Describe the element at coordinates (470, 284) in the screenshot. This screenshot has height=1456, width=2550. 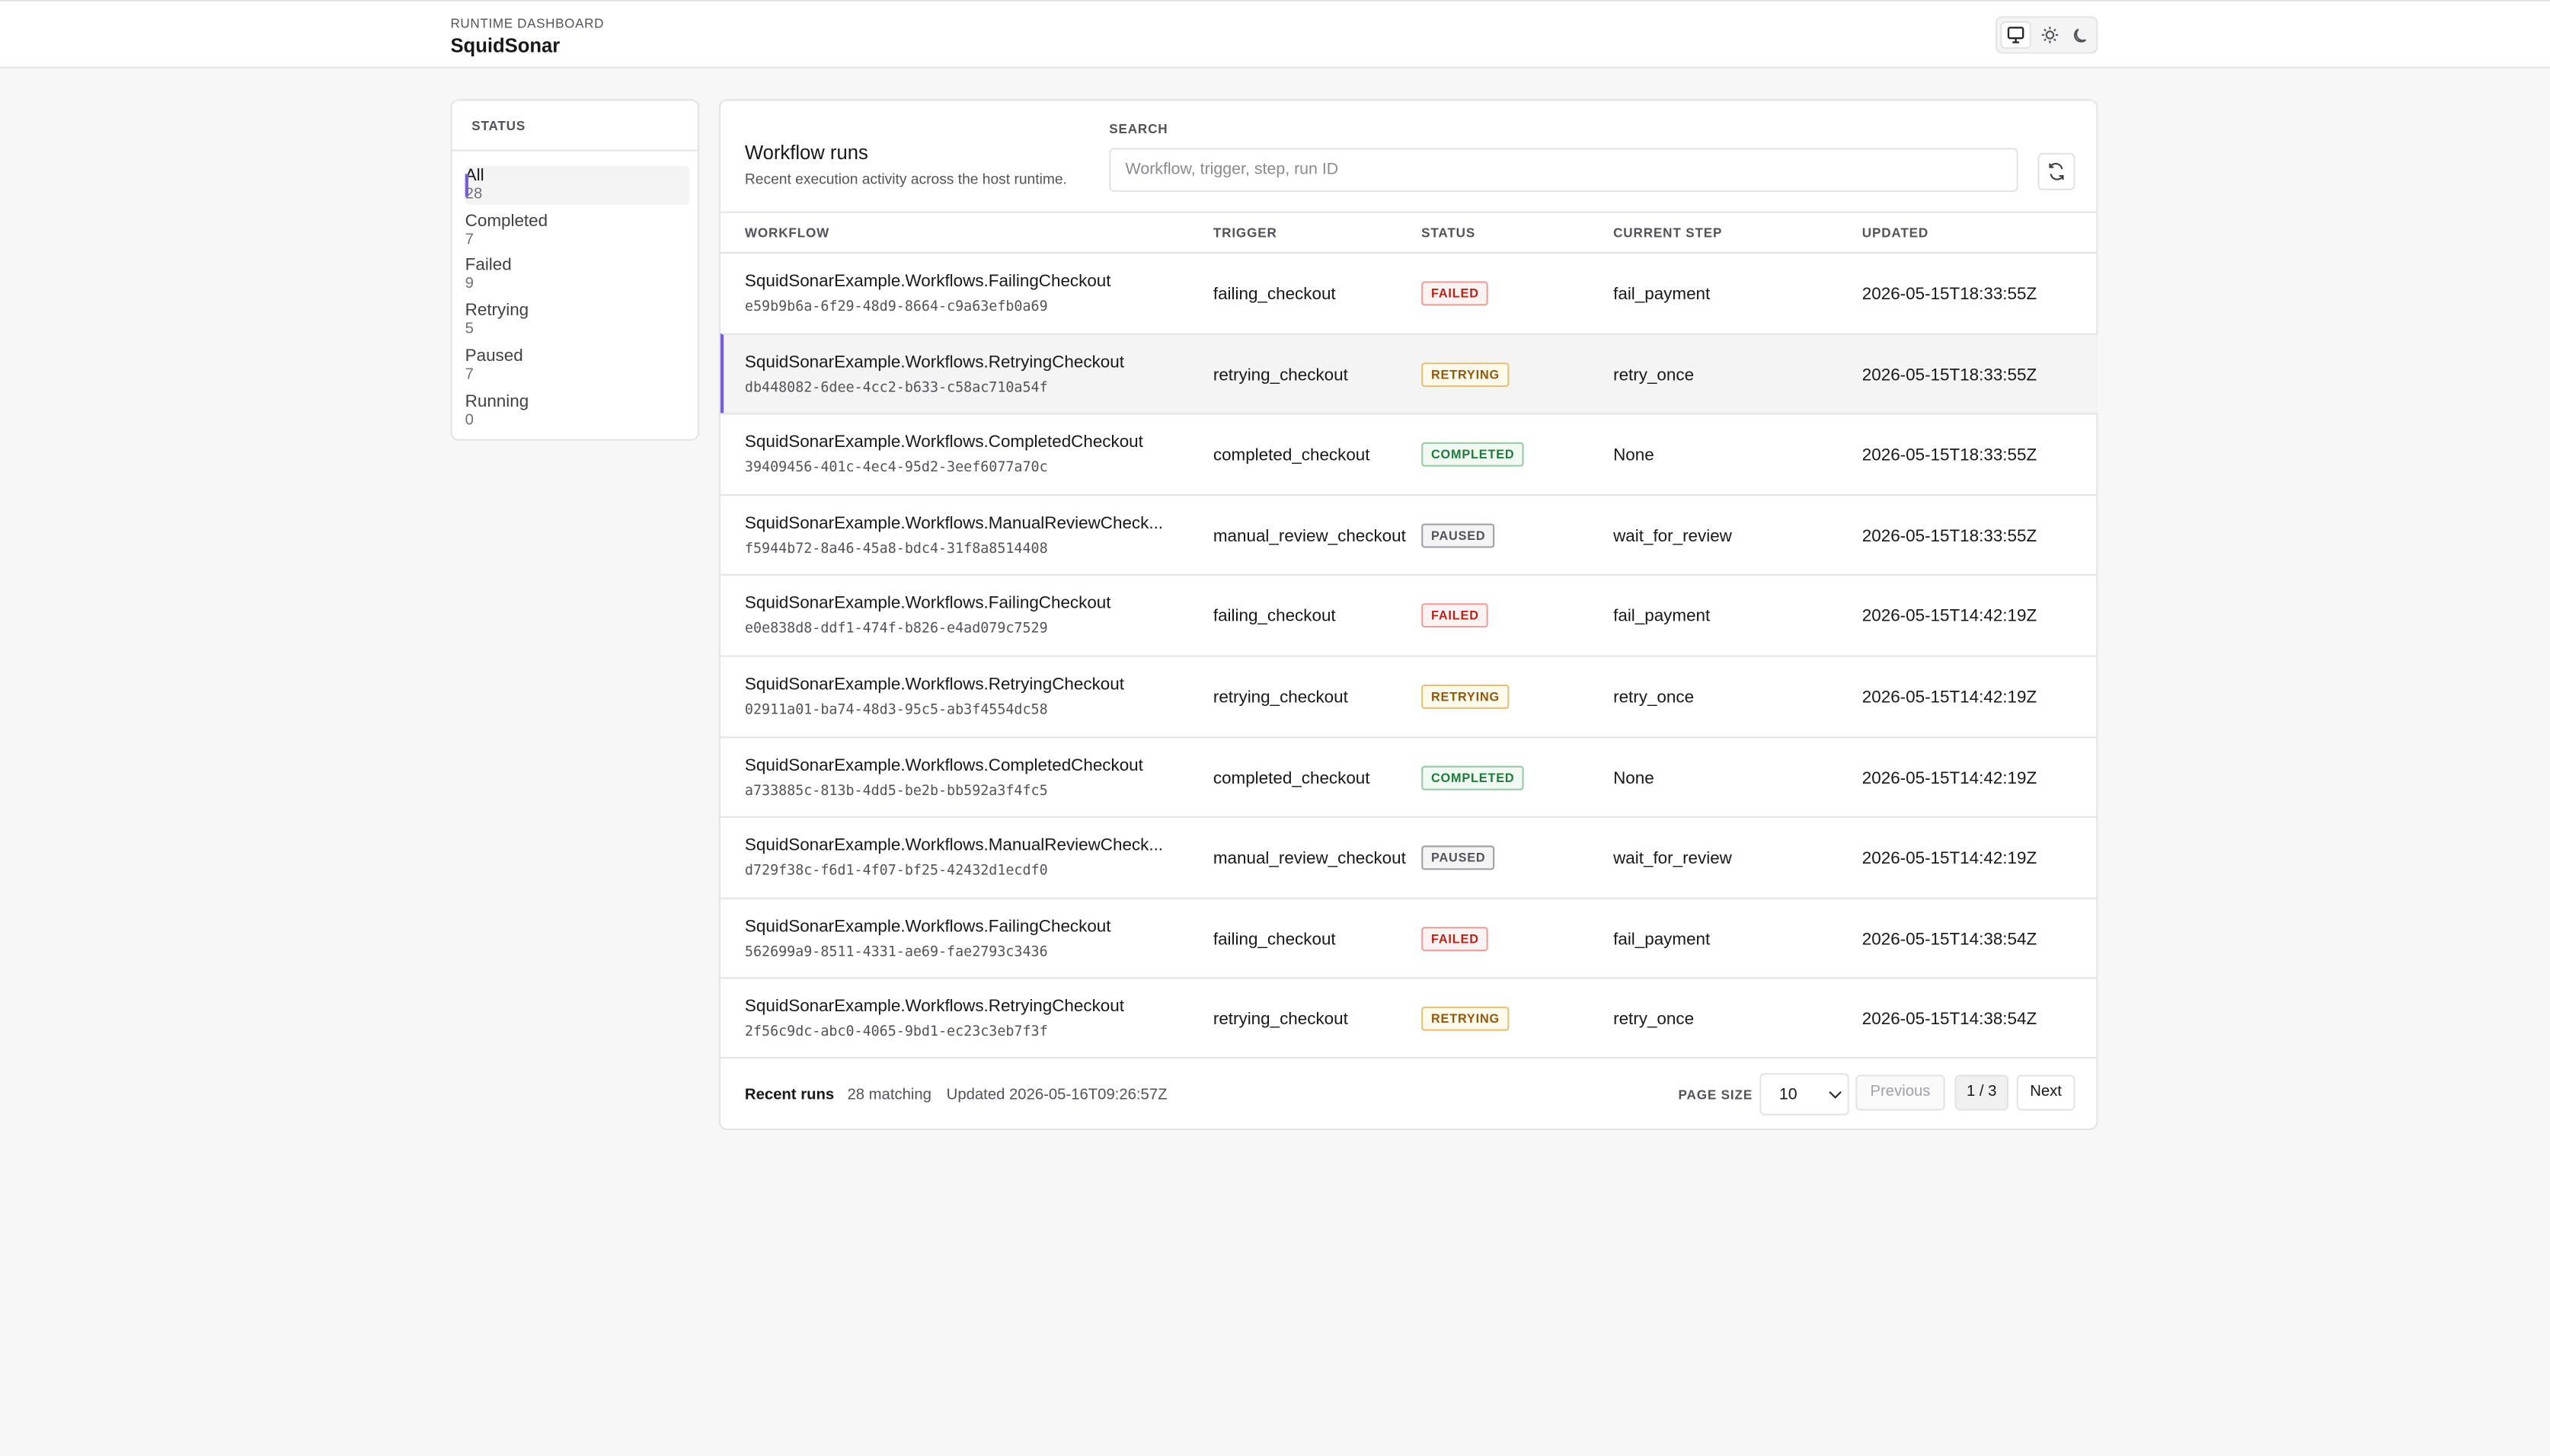
I see `filter-count: 9` at that location.